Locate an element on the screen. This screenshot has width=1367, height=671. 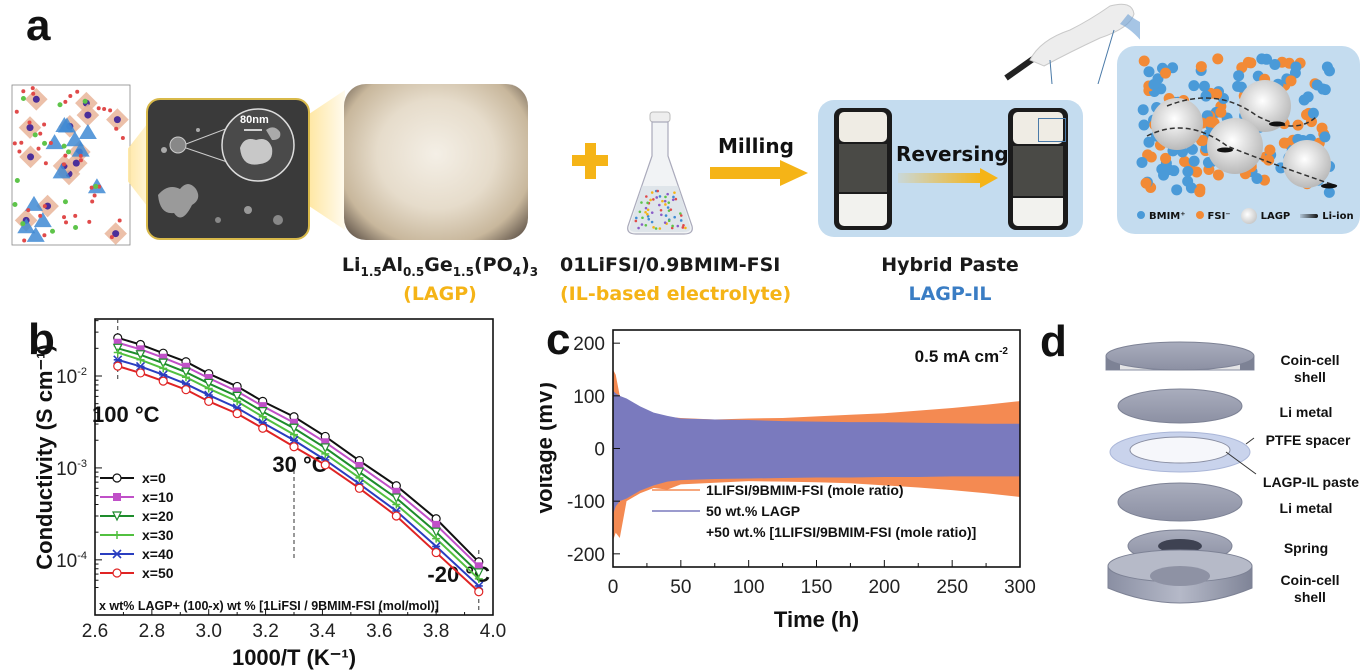
temperature-annotation: 100 °C is located at coordinates (126, 414).